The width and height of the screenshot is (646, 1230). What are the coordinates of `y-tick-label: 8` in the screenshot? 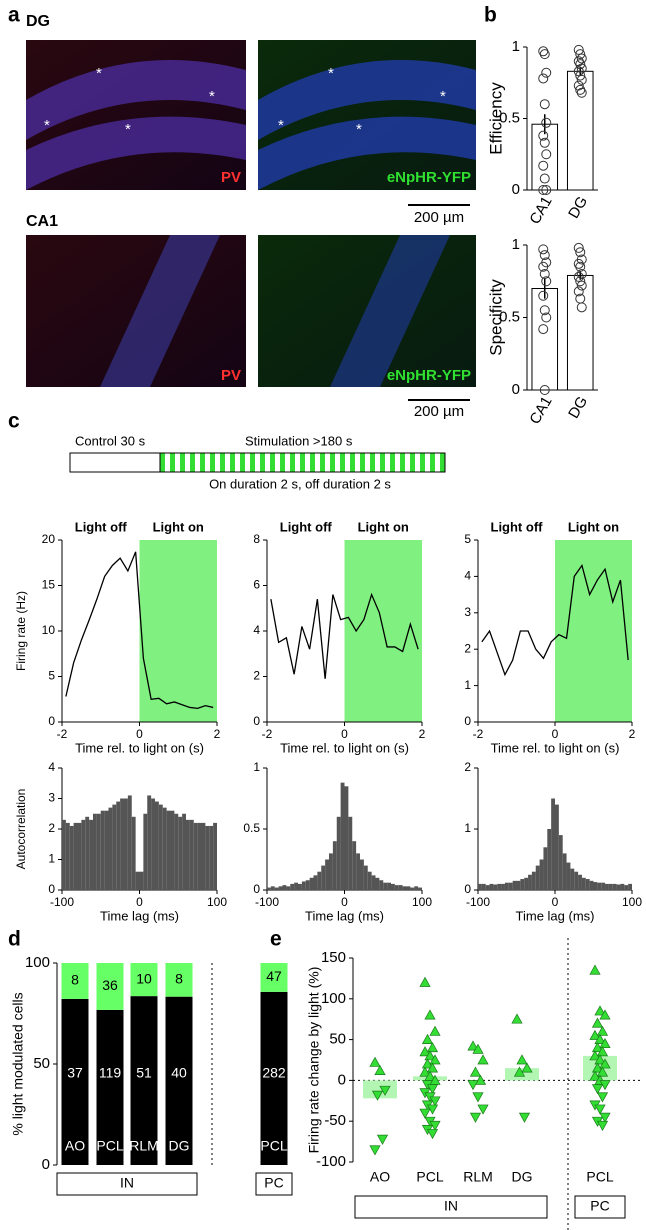 It's located at (256, 539).